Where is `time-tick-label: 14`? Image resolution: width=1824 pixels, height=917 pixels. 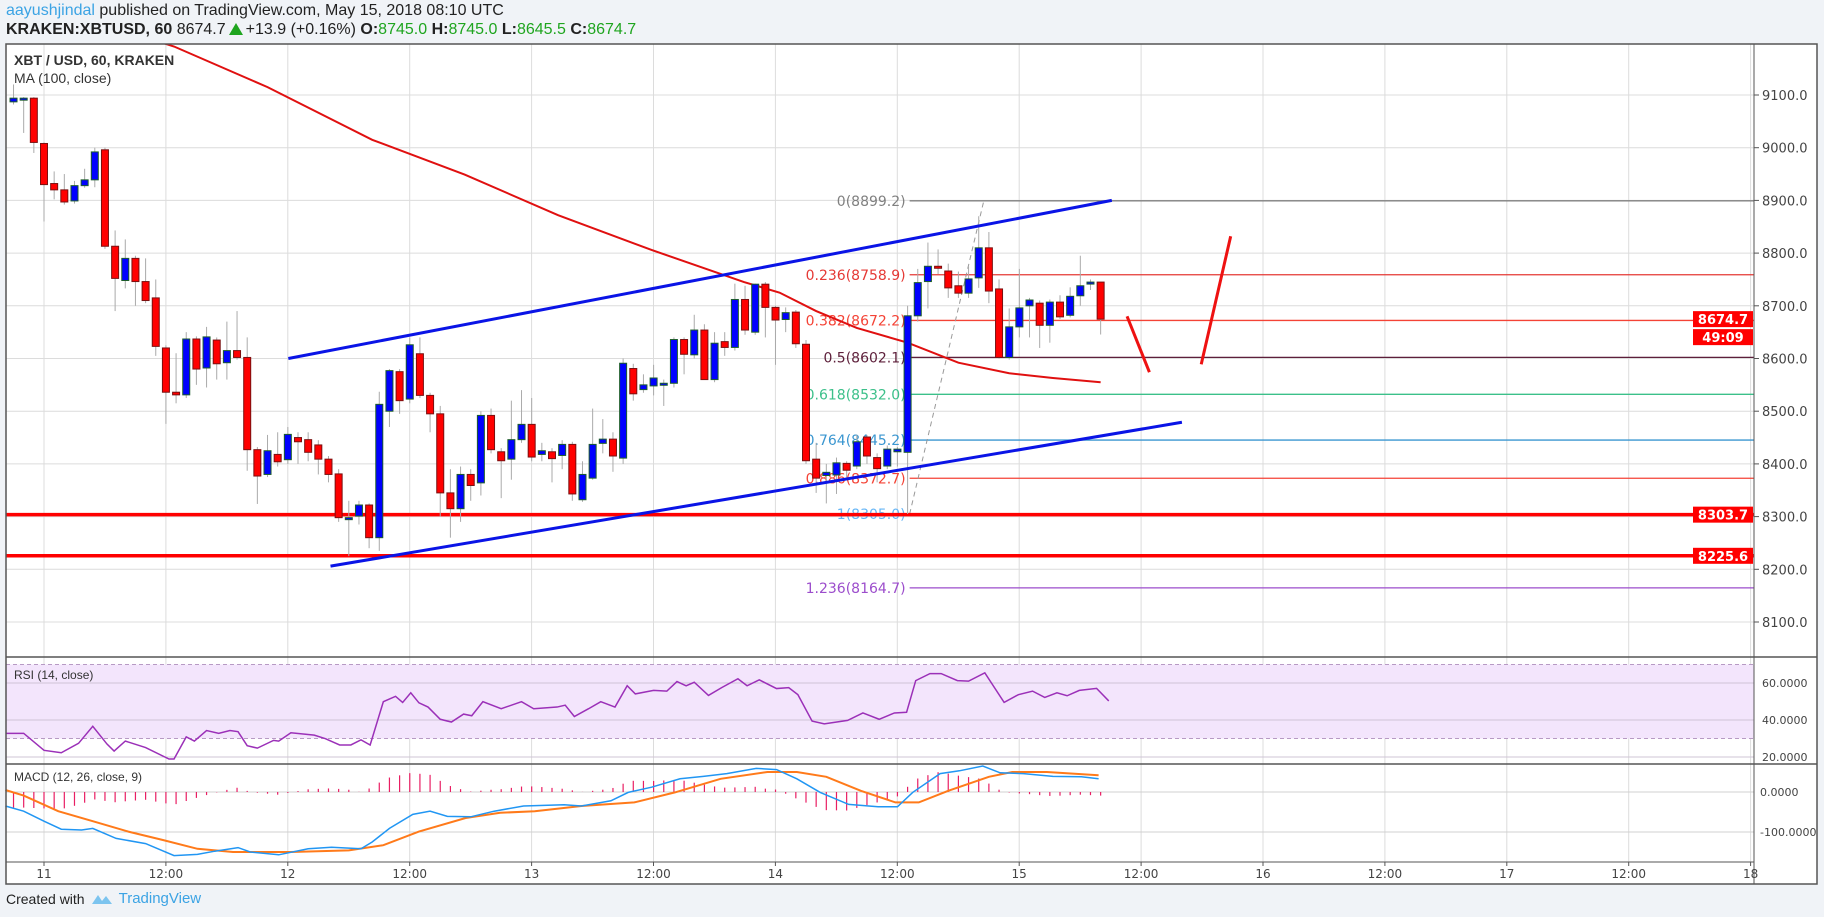 time-tick-label: 14 is located at coordinates (775, 874).